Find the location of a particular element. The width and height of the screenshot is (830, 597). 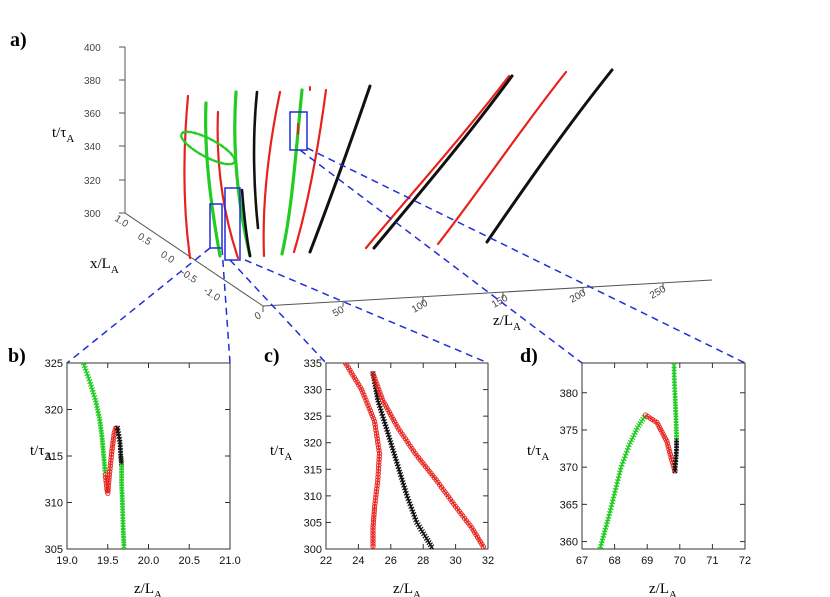

zoom-box-b is located at coordinates (216, 226).